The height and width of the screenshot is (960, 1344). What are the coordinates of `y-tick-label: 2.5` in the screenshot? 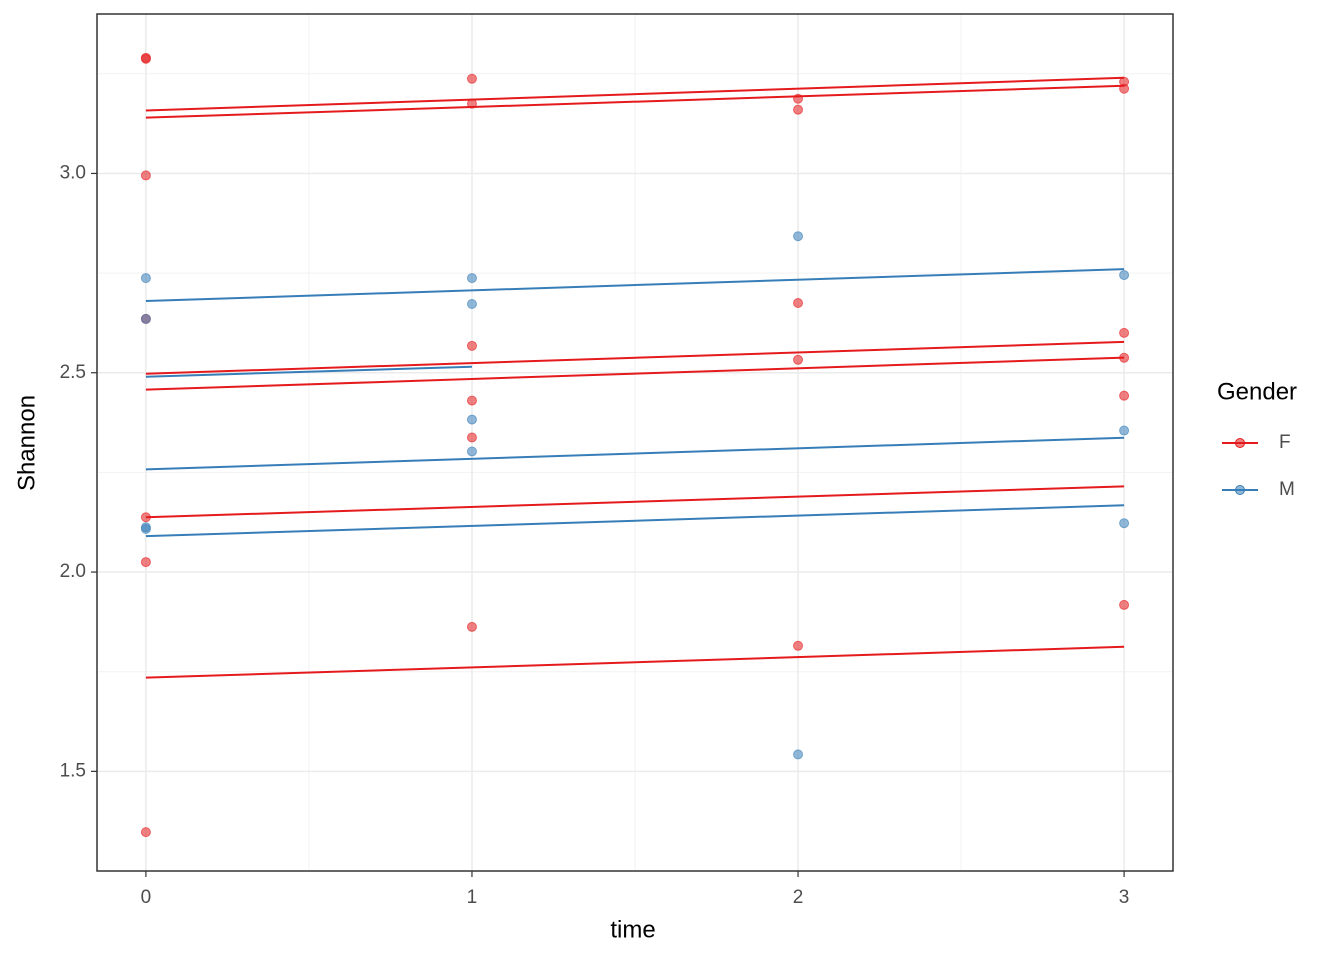 It's located at (73, 372).